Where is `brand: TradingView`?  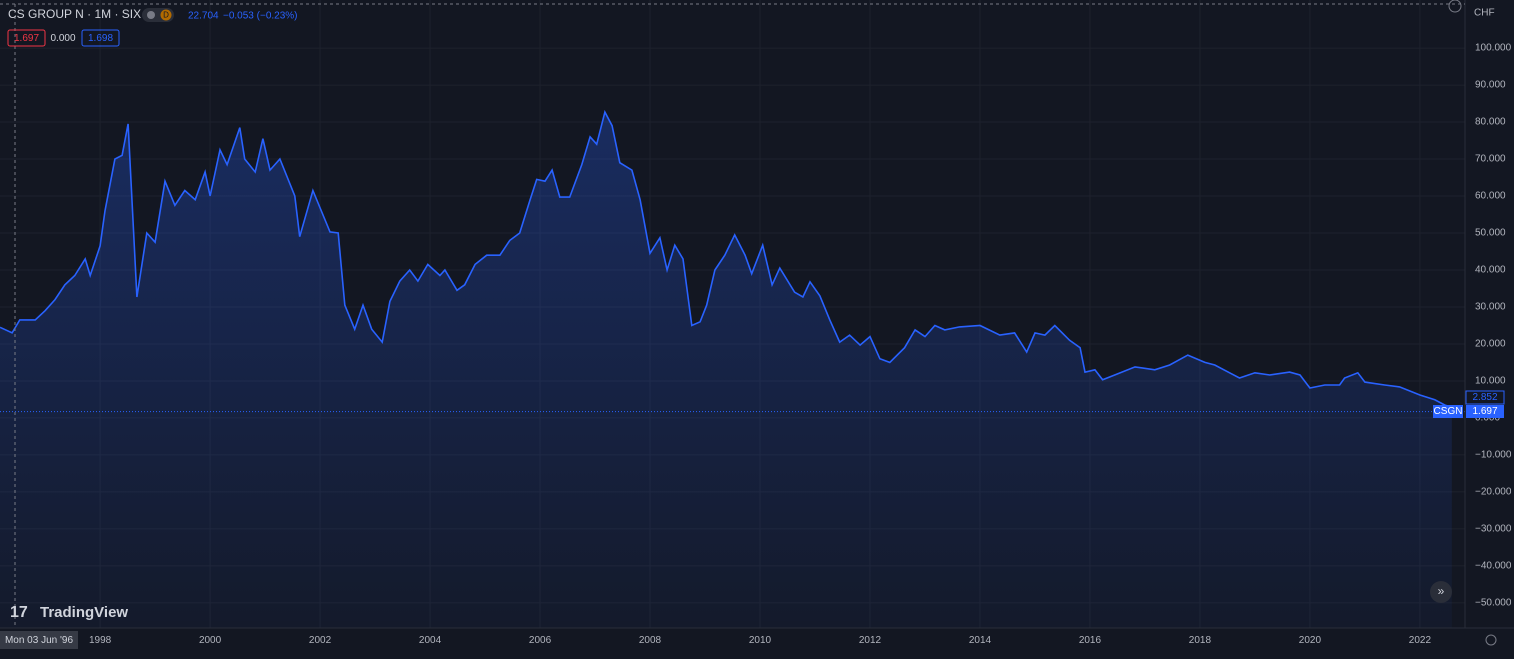
brand: TradingView is located at coordinates (84, 612).